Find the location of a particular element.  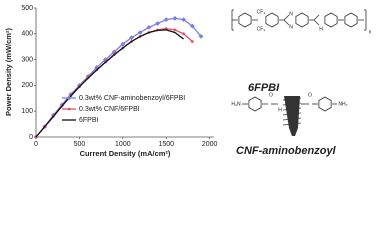

x-tick-label: 0 is located at coordinates (36, 144).